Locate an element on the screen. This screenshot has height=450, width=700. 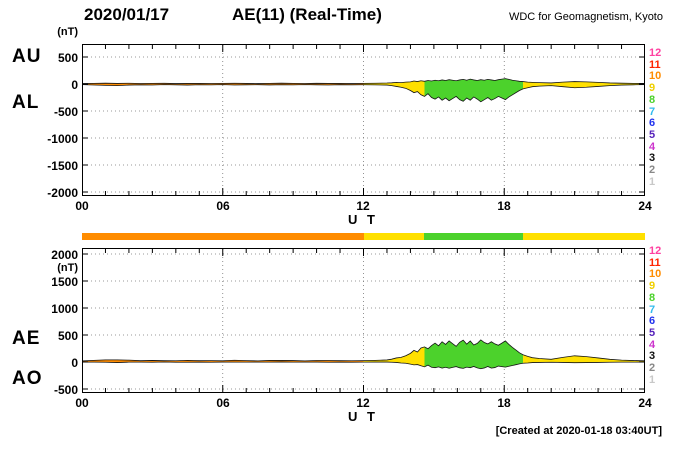
y-tick-label: 1500 is located at coordinates (64, 282).